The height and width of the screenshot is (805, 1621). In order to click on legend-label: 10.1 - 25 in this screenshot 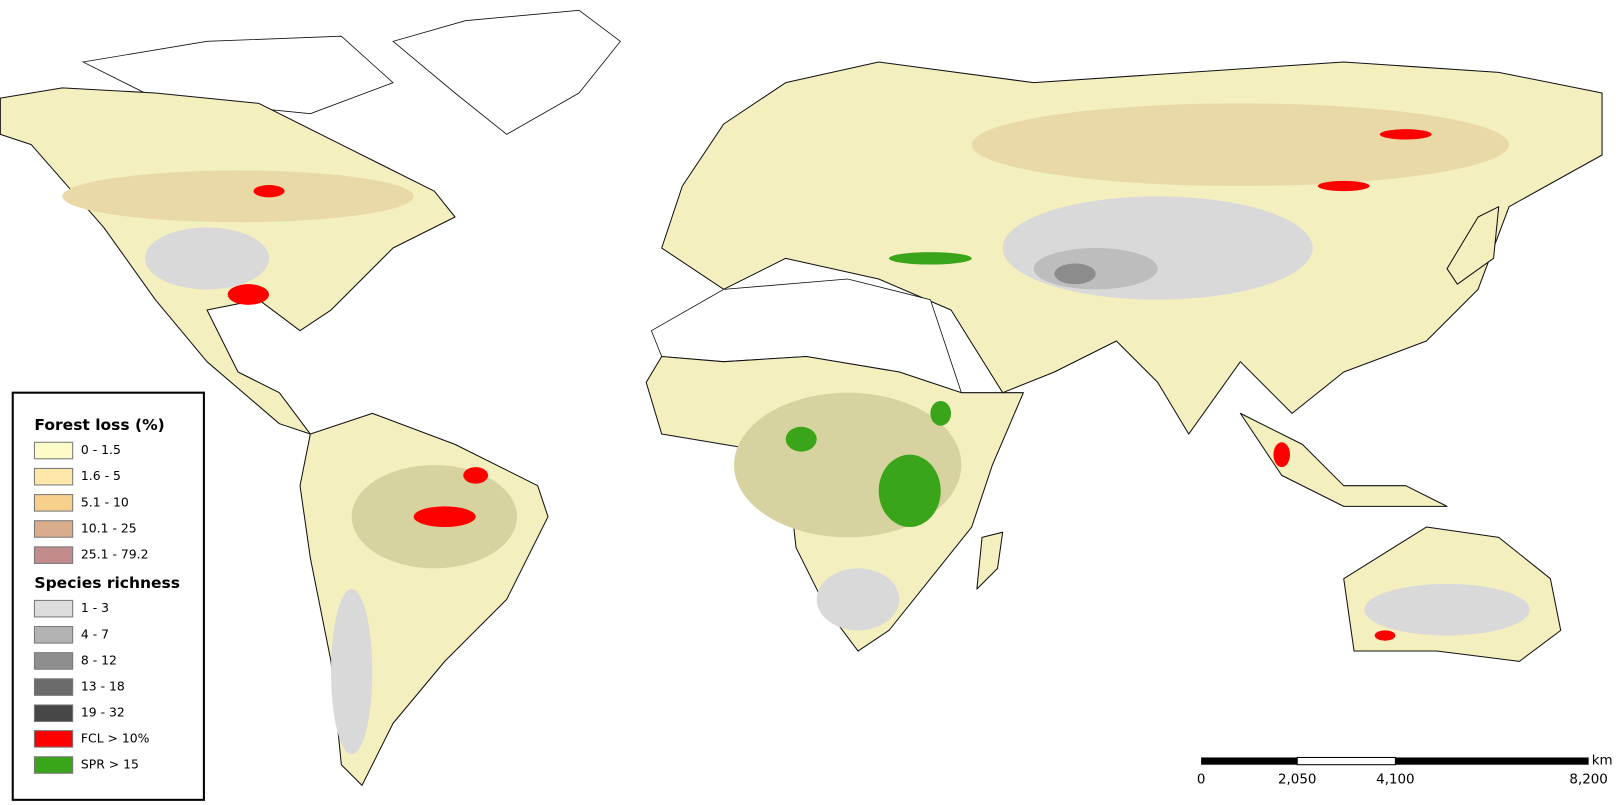, I will do `click(109, 527)`.